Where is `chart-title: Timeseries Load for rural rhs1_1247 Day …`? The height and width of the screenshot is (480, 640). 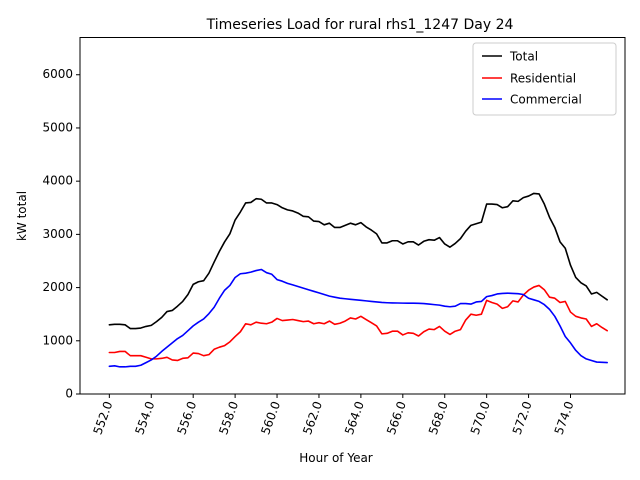
chart-title: Timeseries Load for rural rhs1_1247 Day … is located at coordinates (360, 25).